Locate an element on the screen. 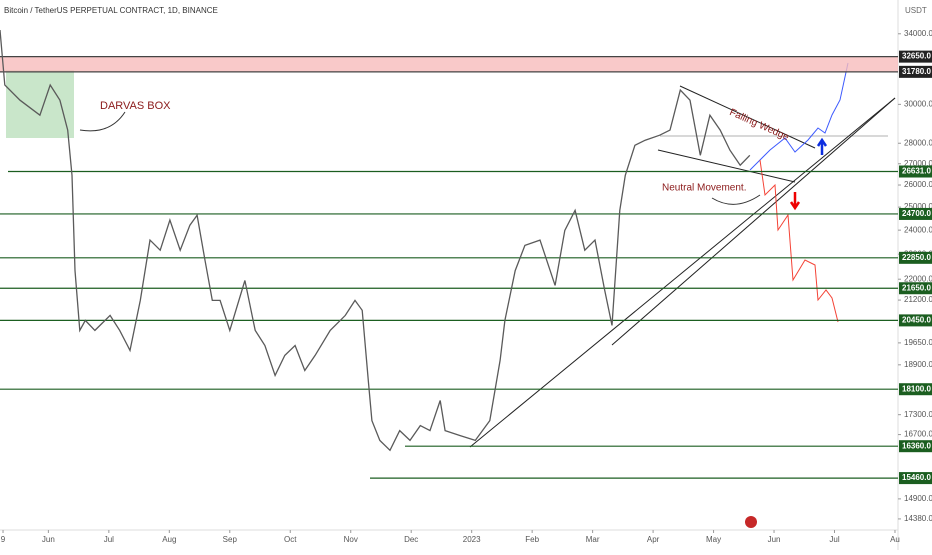 The width and height of the screenshot is (932, 555). level-label: 21650.0 is located at coordinates (916, 287).